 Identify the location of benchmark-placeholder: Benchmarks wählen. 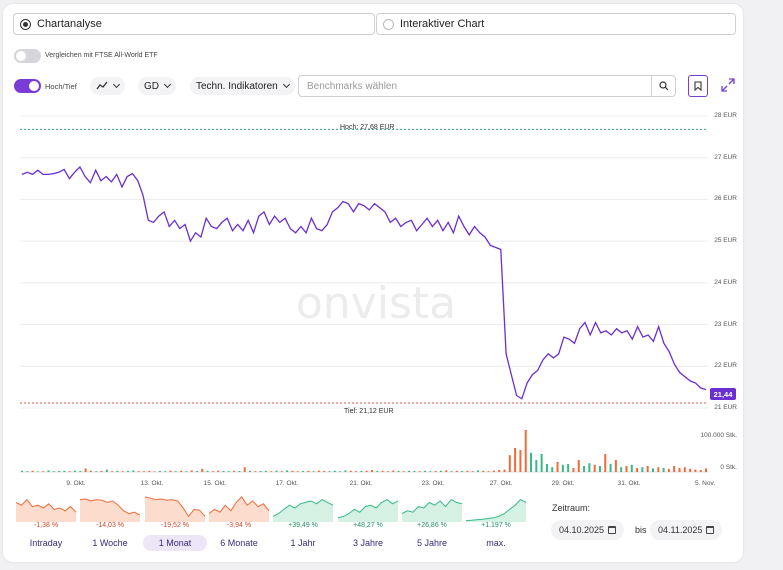
(352, 86).